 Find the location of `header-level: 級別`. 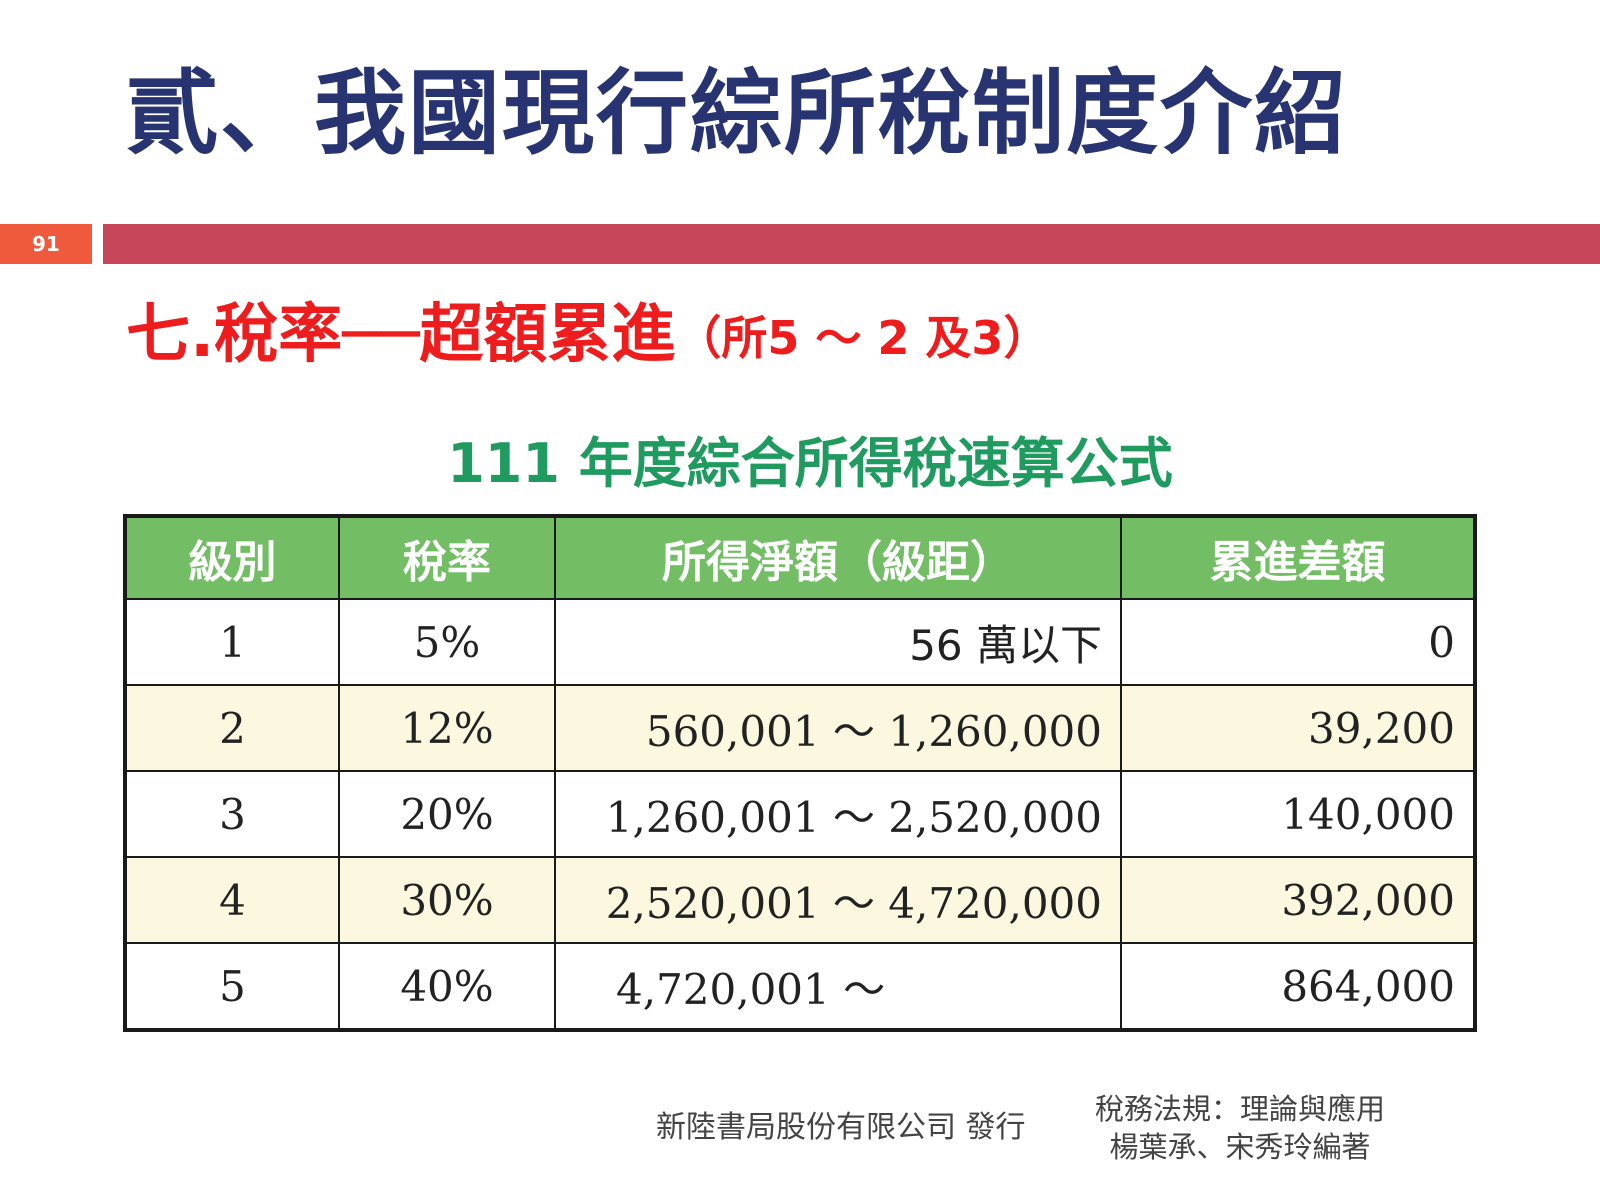

header-level: 級別 is located at coordinates (232, 557).